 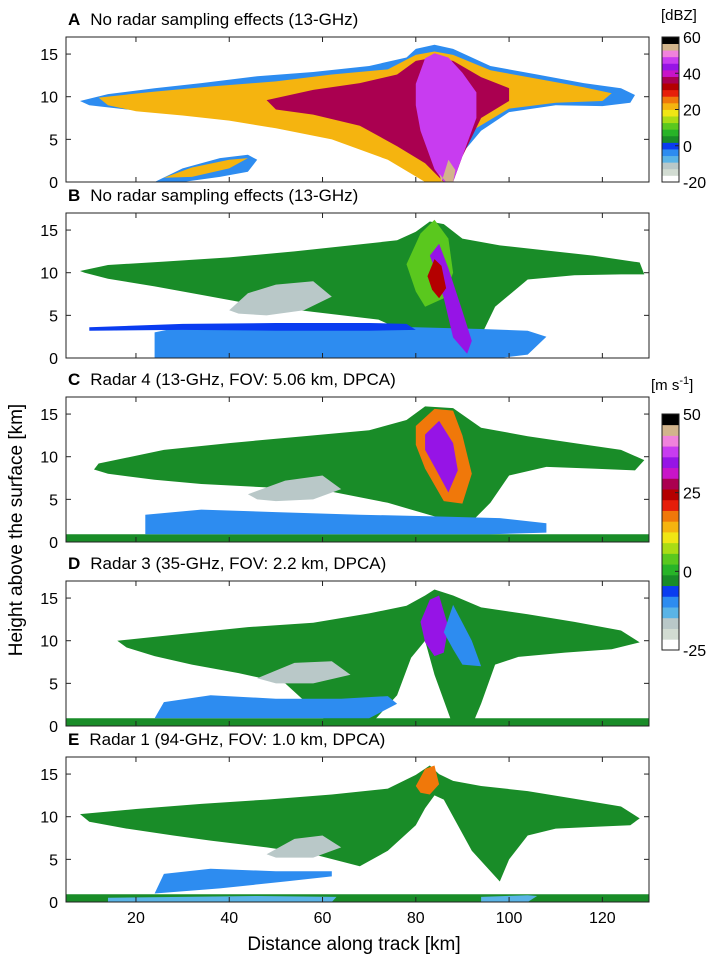 I want to click on colorbar-frame, so click(x=670, y=532).